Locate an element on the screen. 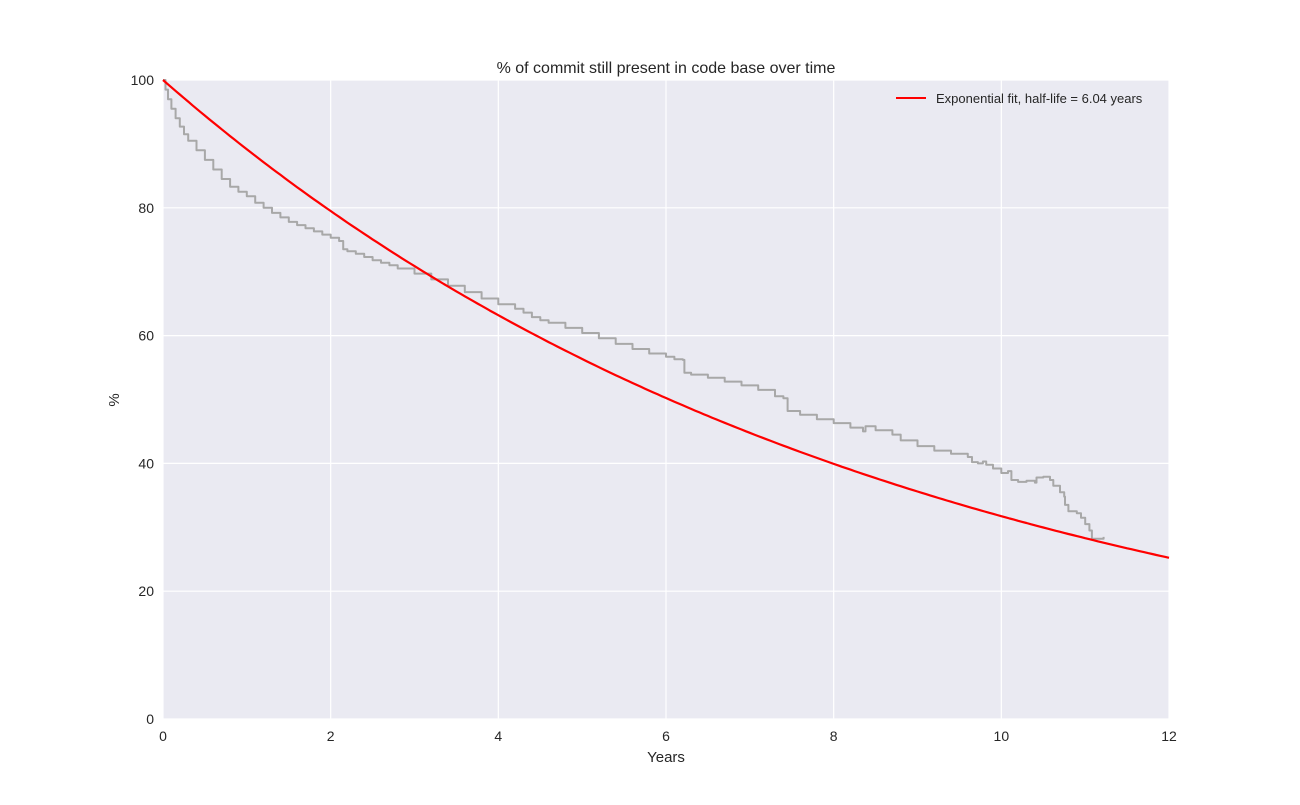  legend-label-exponential-fit: Exponential fit, half-life = 6.04 years is located at coordinates (1039, 98).